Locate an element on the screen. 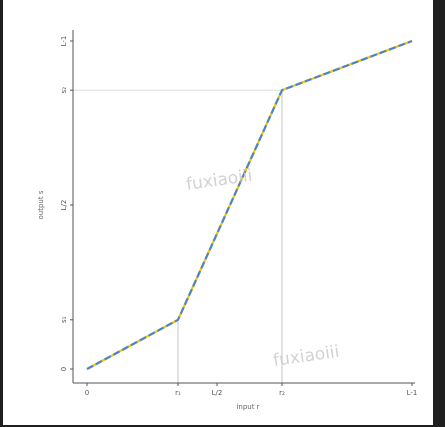  x-tick-label: L-1 is located at coordinates (412, 393).